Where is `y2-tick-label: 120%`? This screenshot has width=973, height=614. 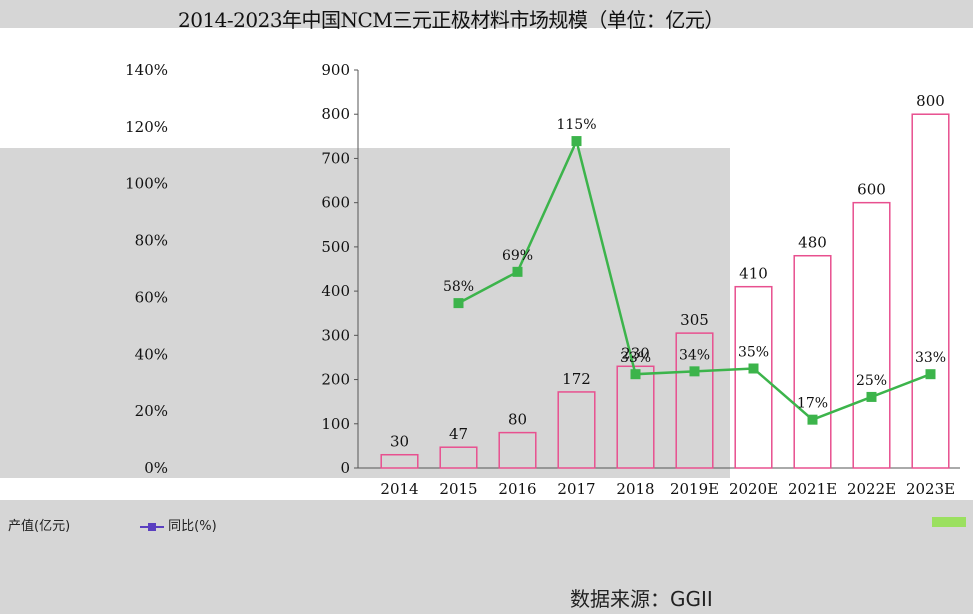
y2-tick-label: 120% is located at coordinates (146, 127).